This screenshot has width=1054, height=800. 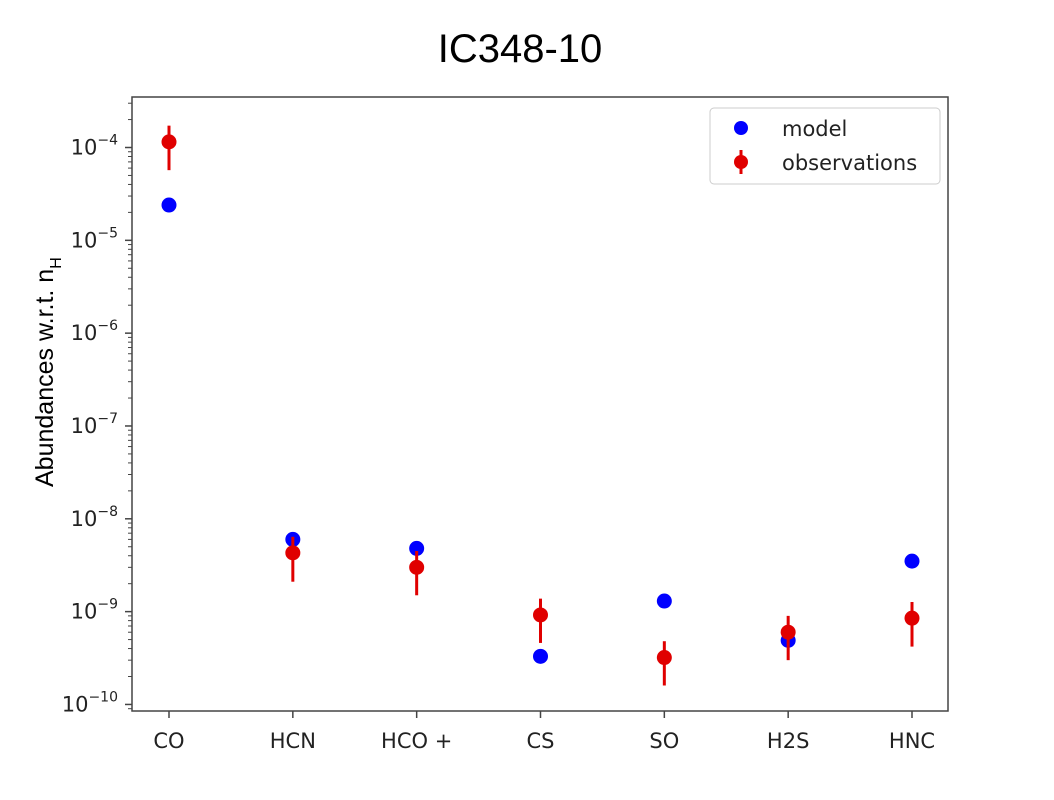 What do you see at coordinates (107, 233) in the screenshot?
I see `y-tick-label-exponent: −5` at bounding box center [107, 233].